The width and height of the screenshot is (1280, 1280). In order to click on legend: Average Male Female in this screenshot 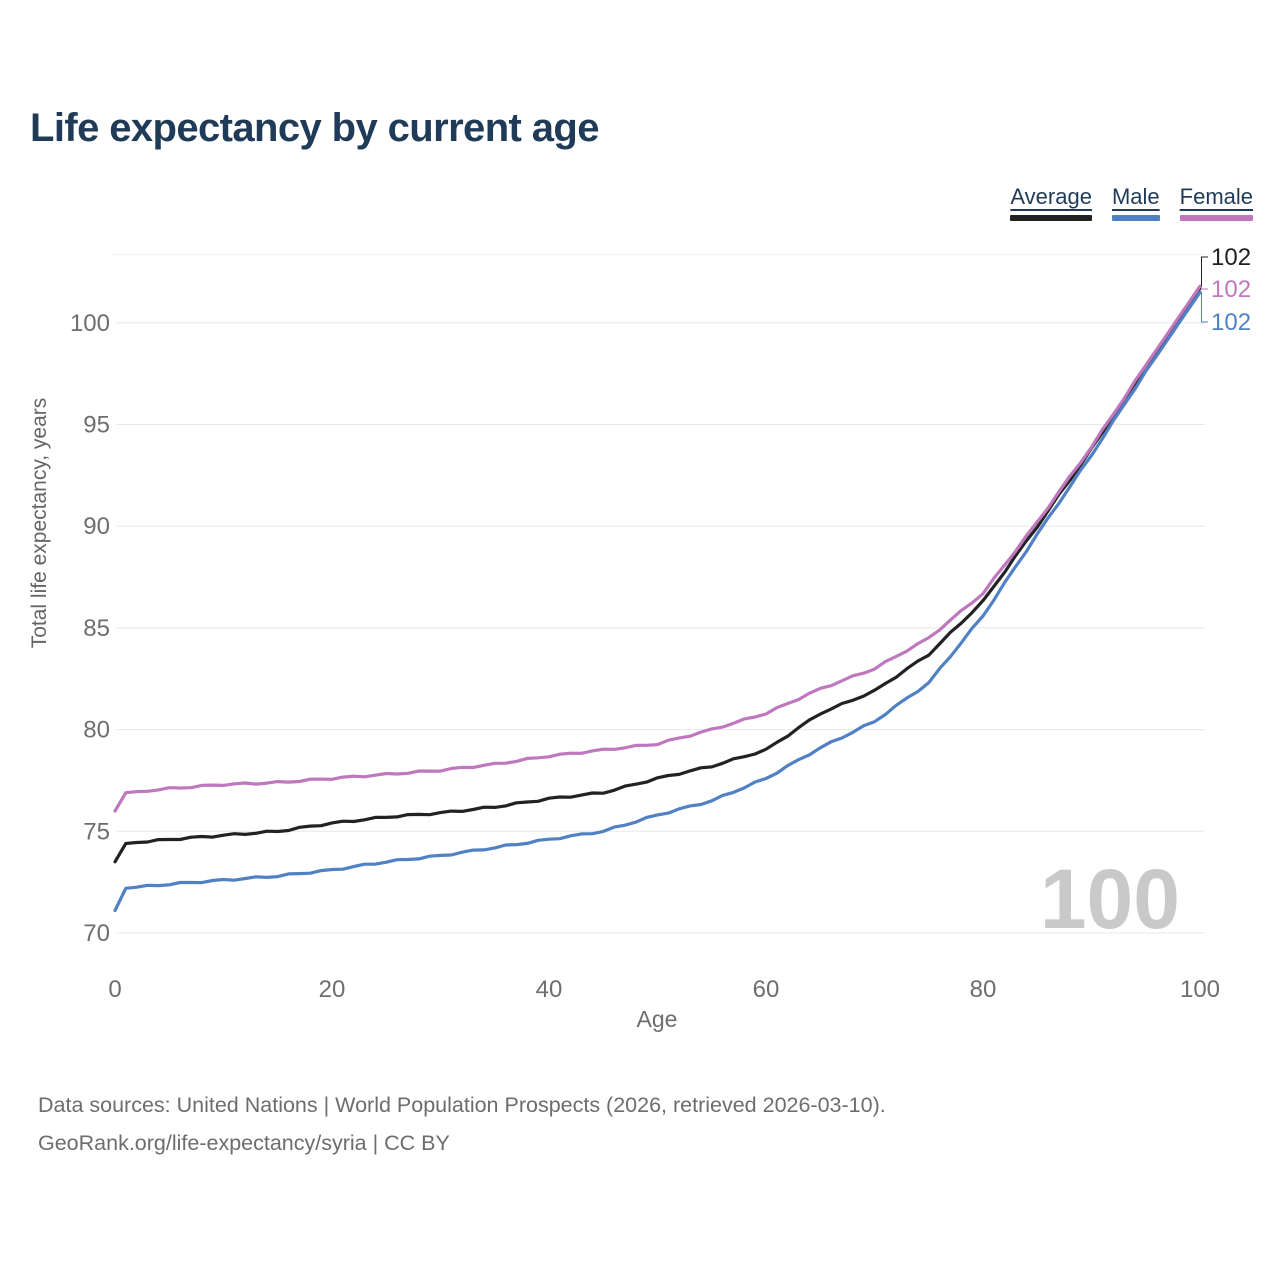, I will do `click(1131, 202)`.